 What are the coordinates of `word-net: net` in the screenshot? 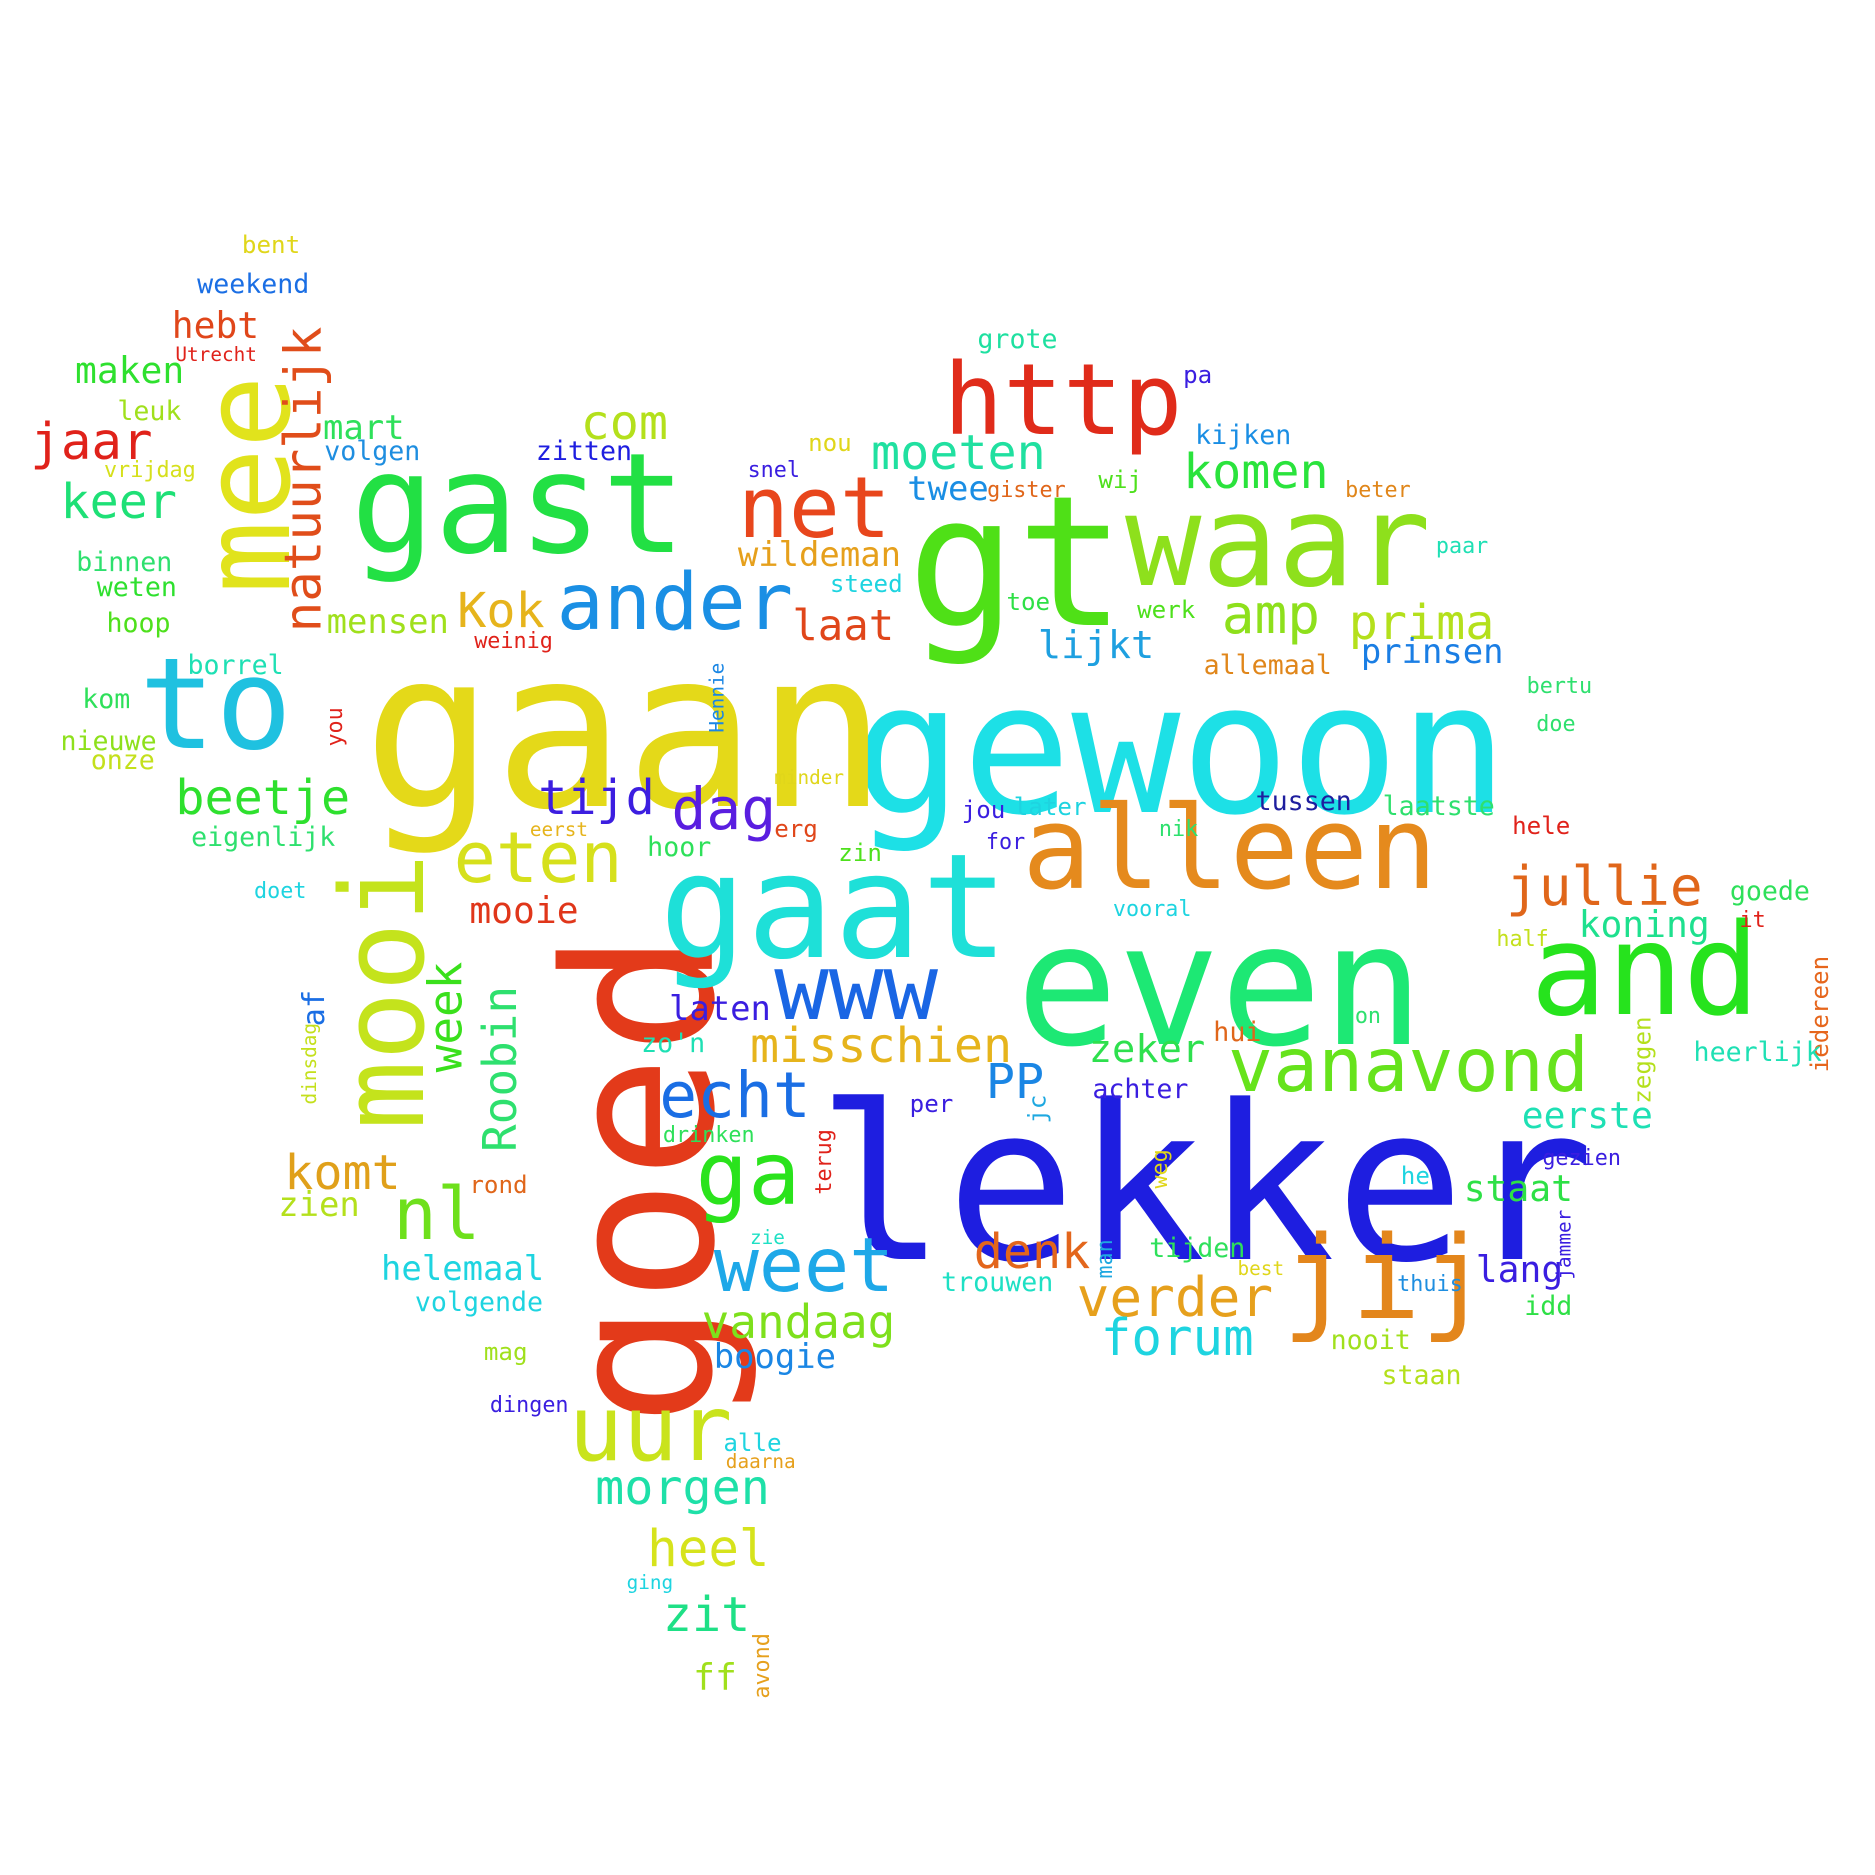 It's located at (814, 507).